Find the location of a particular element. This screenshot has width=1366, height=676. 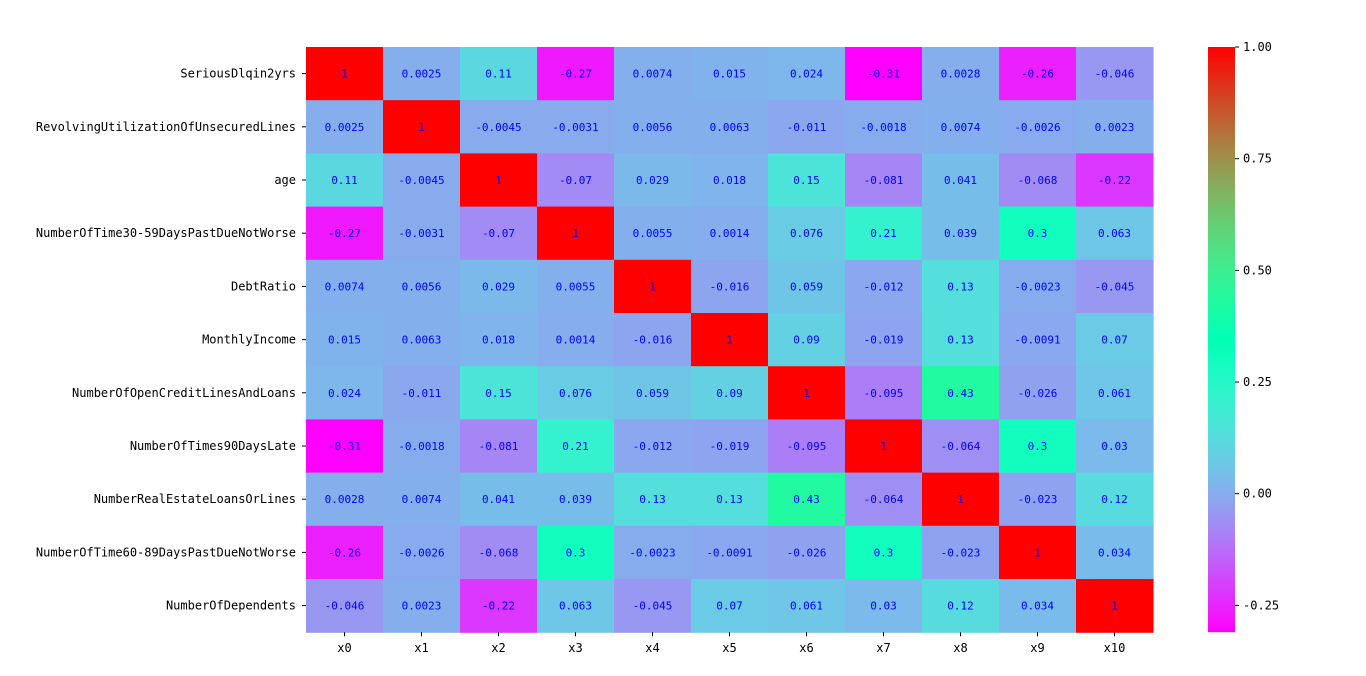

cell-value-label: 0.21 is located at coordinates (883, 233).